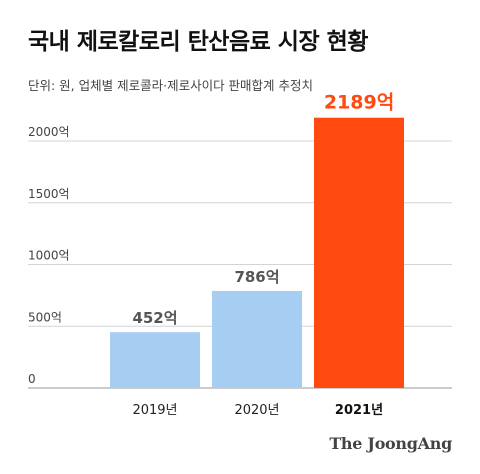 This screenshot has height=474, width=480. What do you see at coordinates (45, 317) in the screenshot?
I see `y-tick-label-500: 500억` at bounding box center [45, 317].